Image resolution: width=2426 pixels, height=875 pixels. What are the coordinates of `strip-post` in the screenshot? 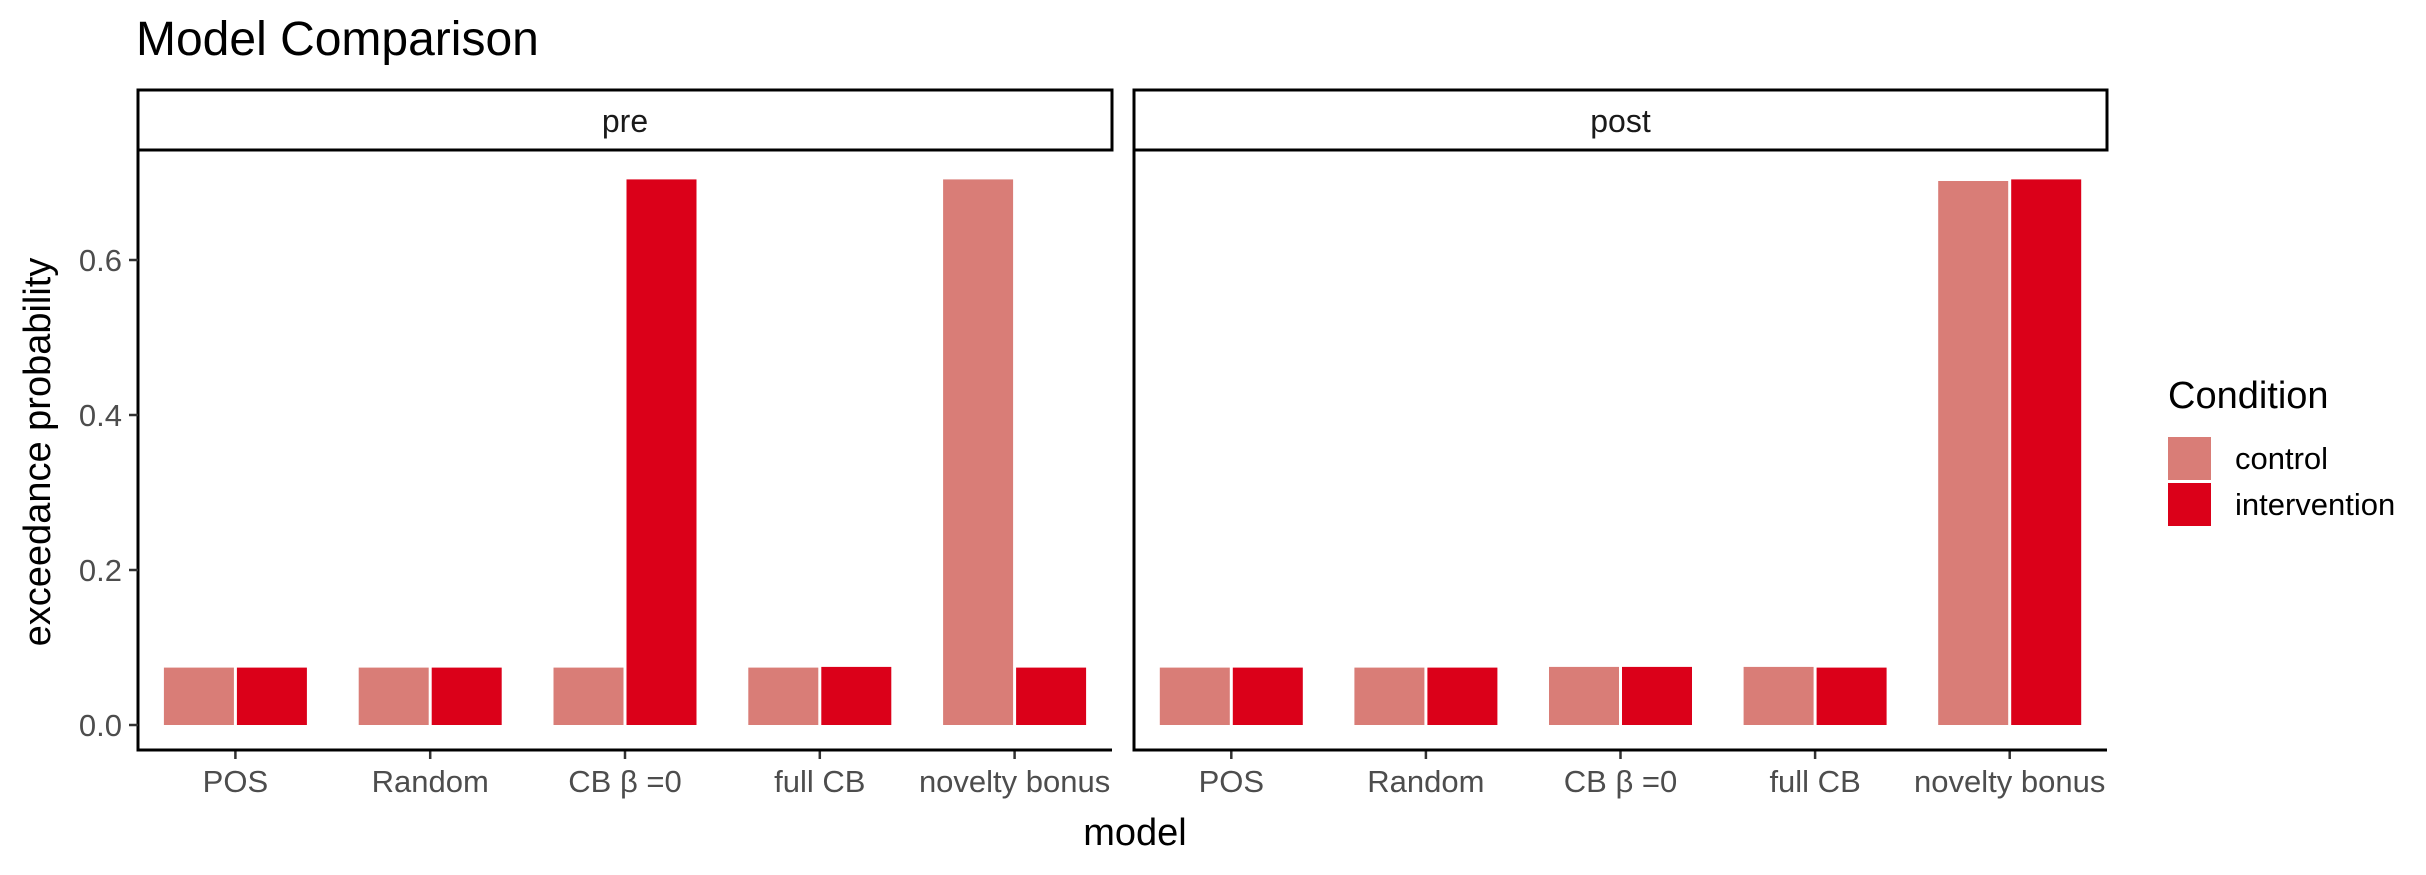 It's located at (1620, 120).